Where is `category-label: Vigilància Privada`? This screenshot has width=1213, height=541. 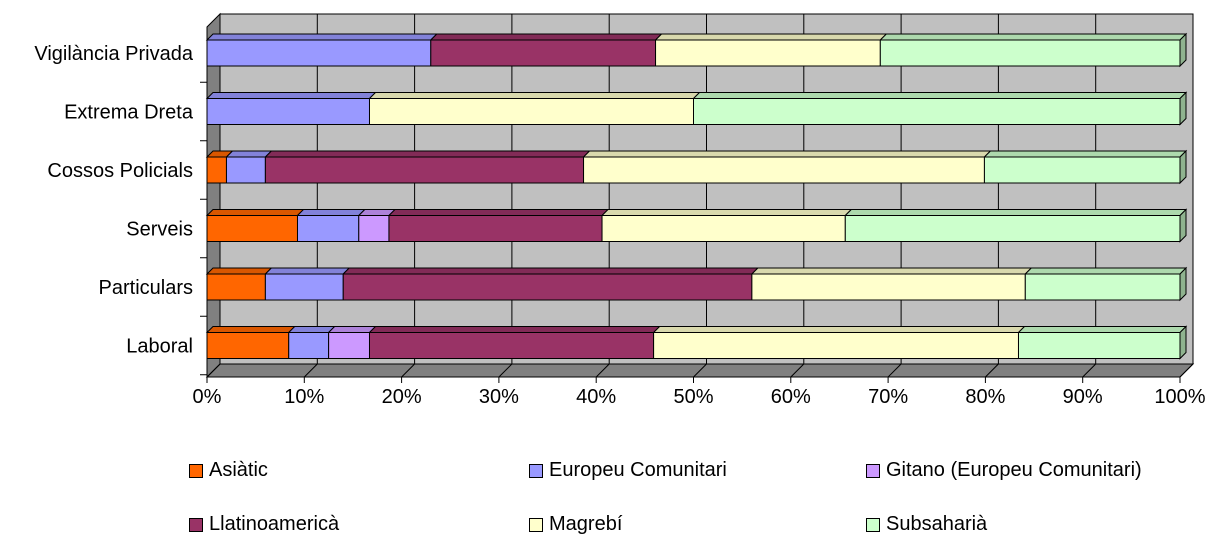
category-label: Vigilància Privada is located at coordinates (113, 54).